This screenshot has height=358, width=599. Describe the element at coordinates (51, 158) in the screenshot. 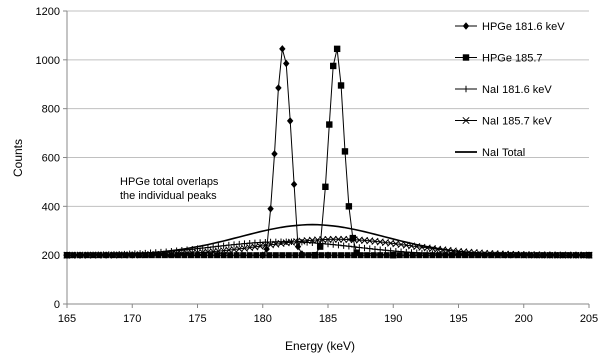

I see `y-tick-labels: 0 200 400 600 800 1000 1200` at that location.